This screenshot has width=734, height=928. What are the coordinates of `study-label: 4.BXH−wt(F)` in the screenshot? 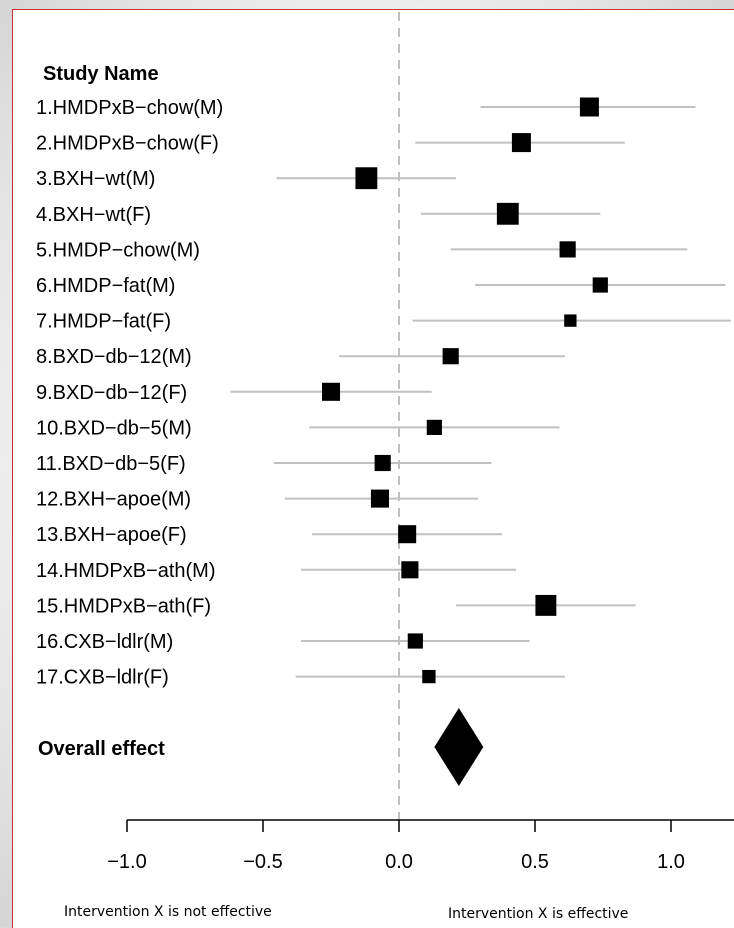 It's located at (93, 215).